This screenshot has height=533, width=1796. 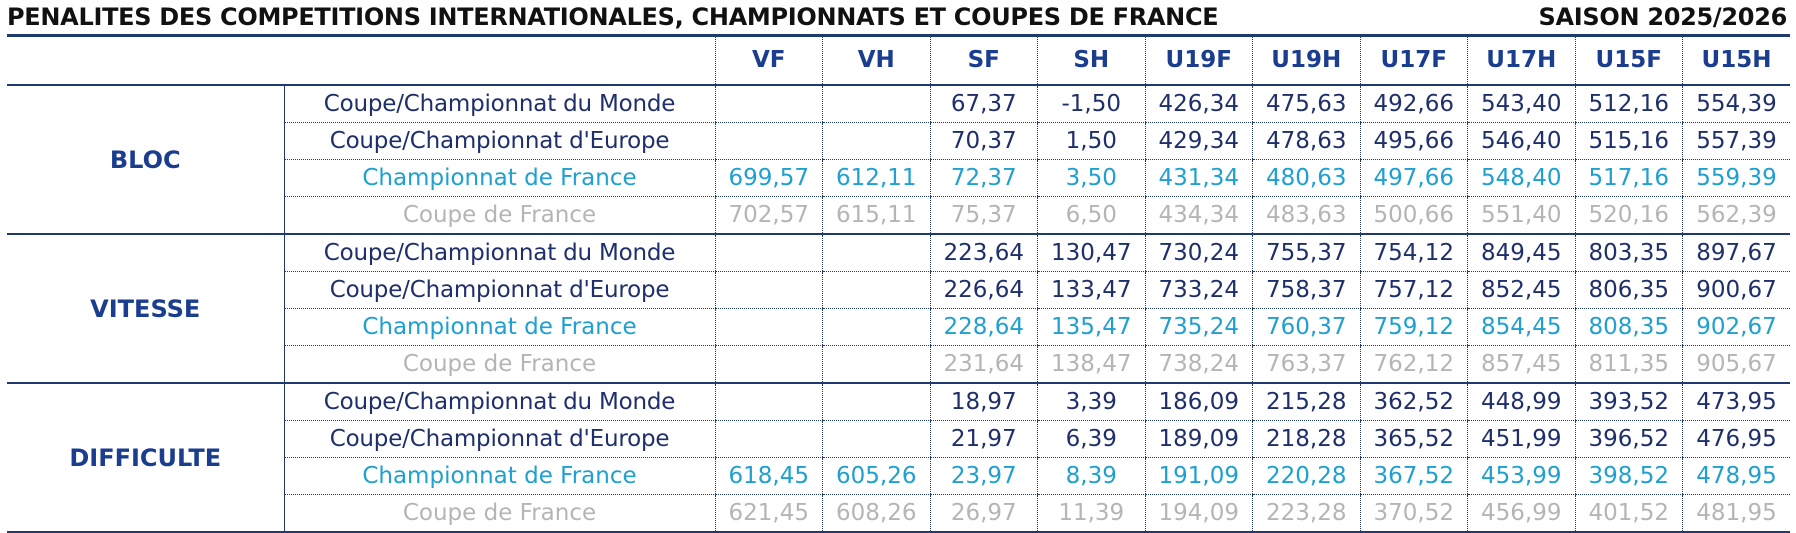 What do you see at coordinates (876, 61) in the screenshot?
I see `column-header: VH` at bounding box center [876, 61].